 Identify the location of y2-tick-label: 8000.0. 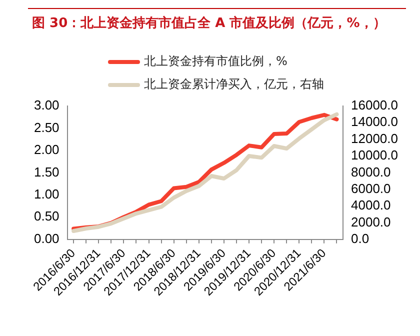
(371, 172).